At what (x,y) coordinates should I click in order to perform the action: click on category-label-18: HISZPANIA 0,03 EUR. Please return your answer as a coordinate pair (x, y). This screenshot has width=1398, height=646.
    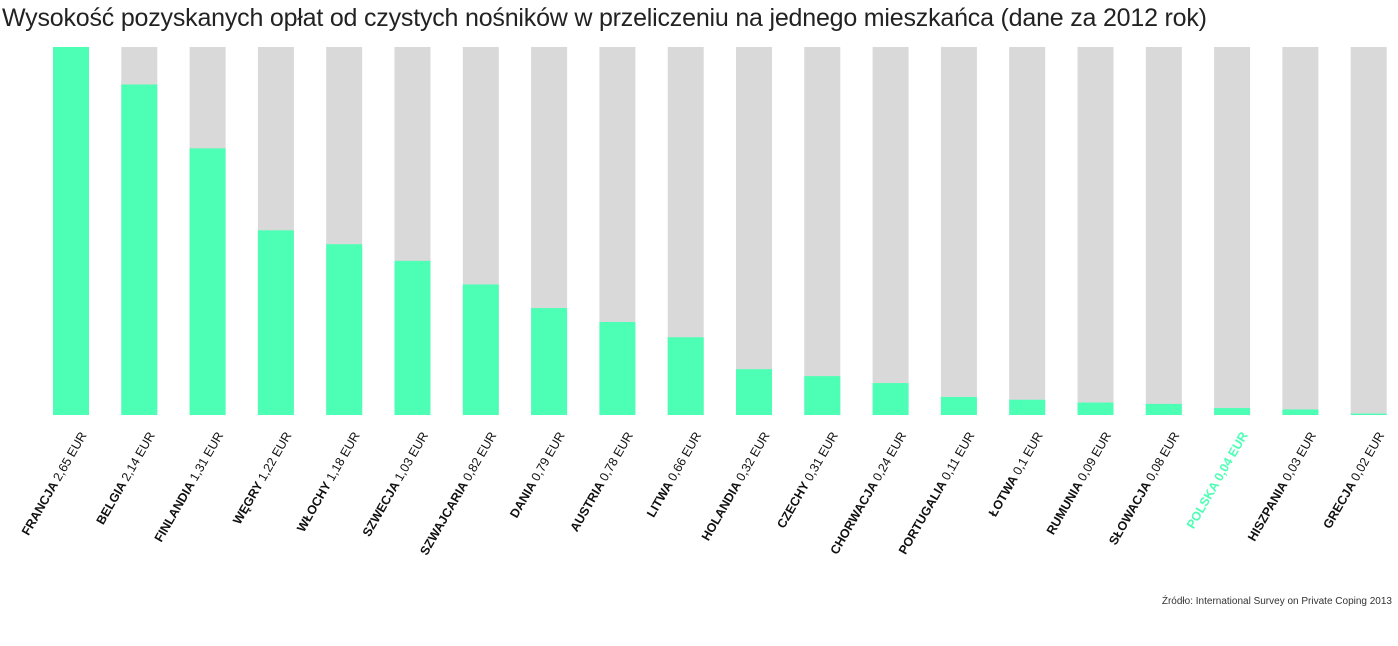
    Looking at the image, I should click on (1282, 487).